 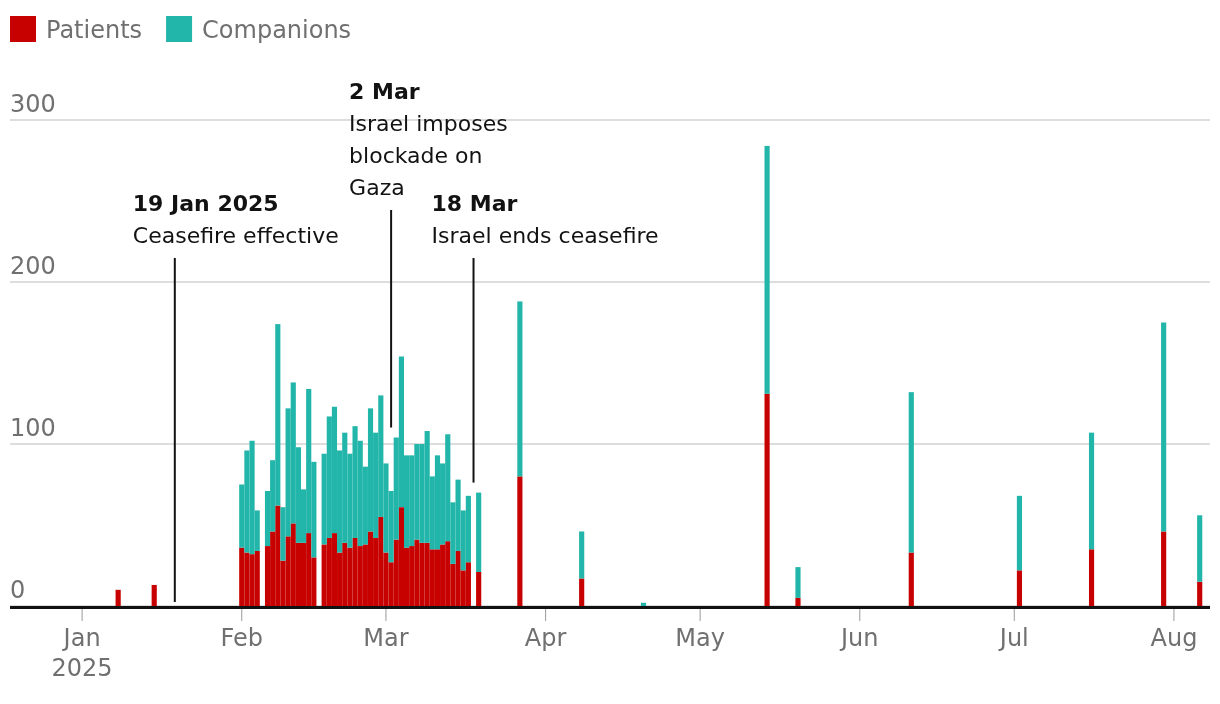 I want to click on legend-label: Patients, so click(x=94, y=30).